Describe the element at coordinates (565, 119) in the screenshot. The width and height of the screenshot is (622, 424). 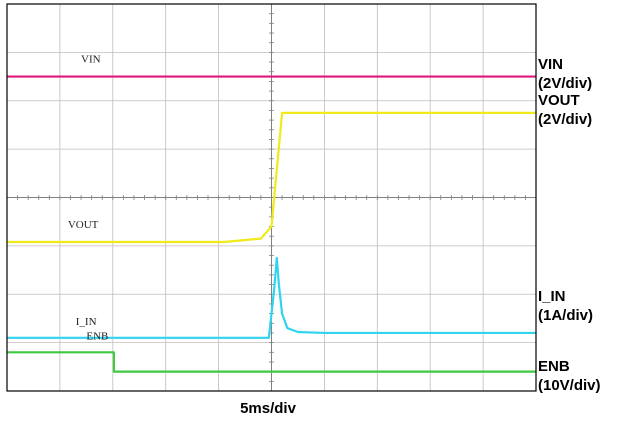
I see `vout-side-scale: (2V/div)` at that location.